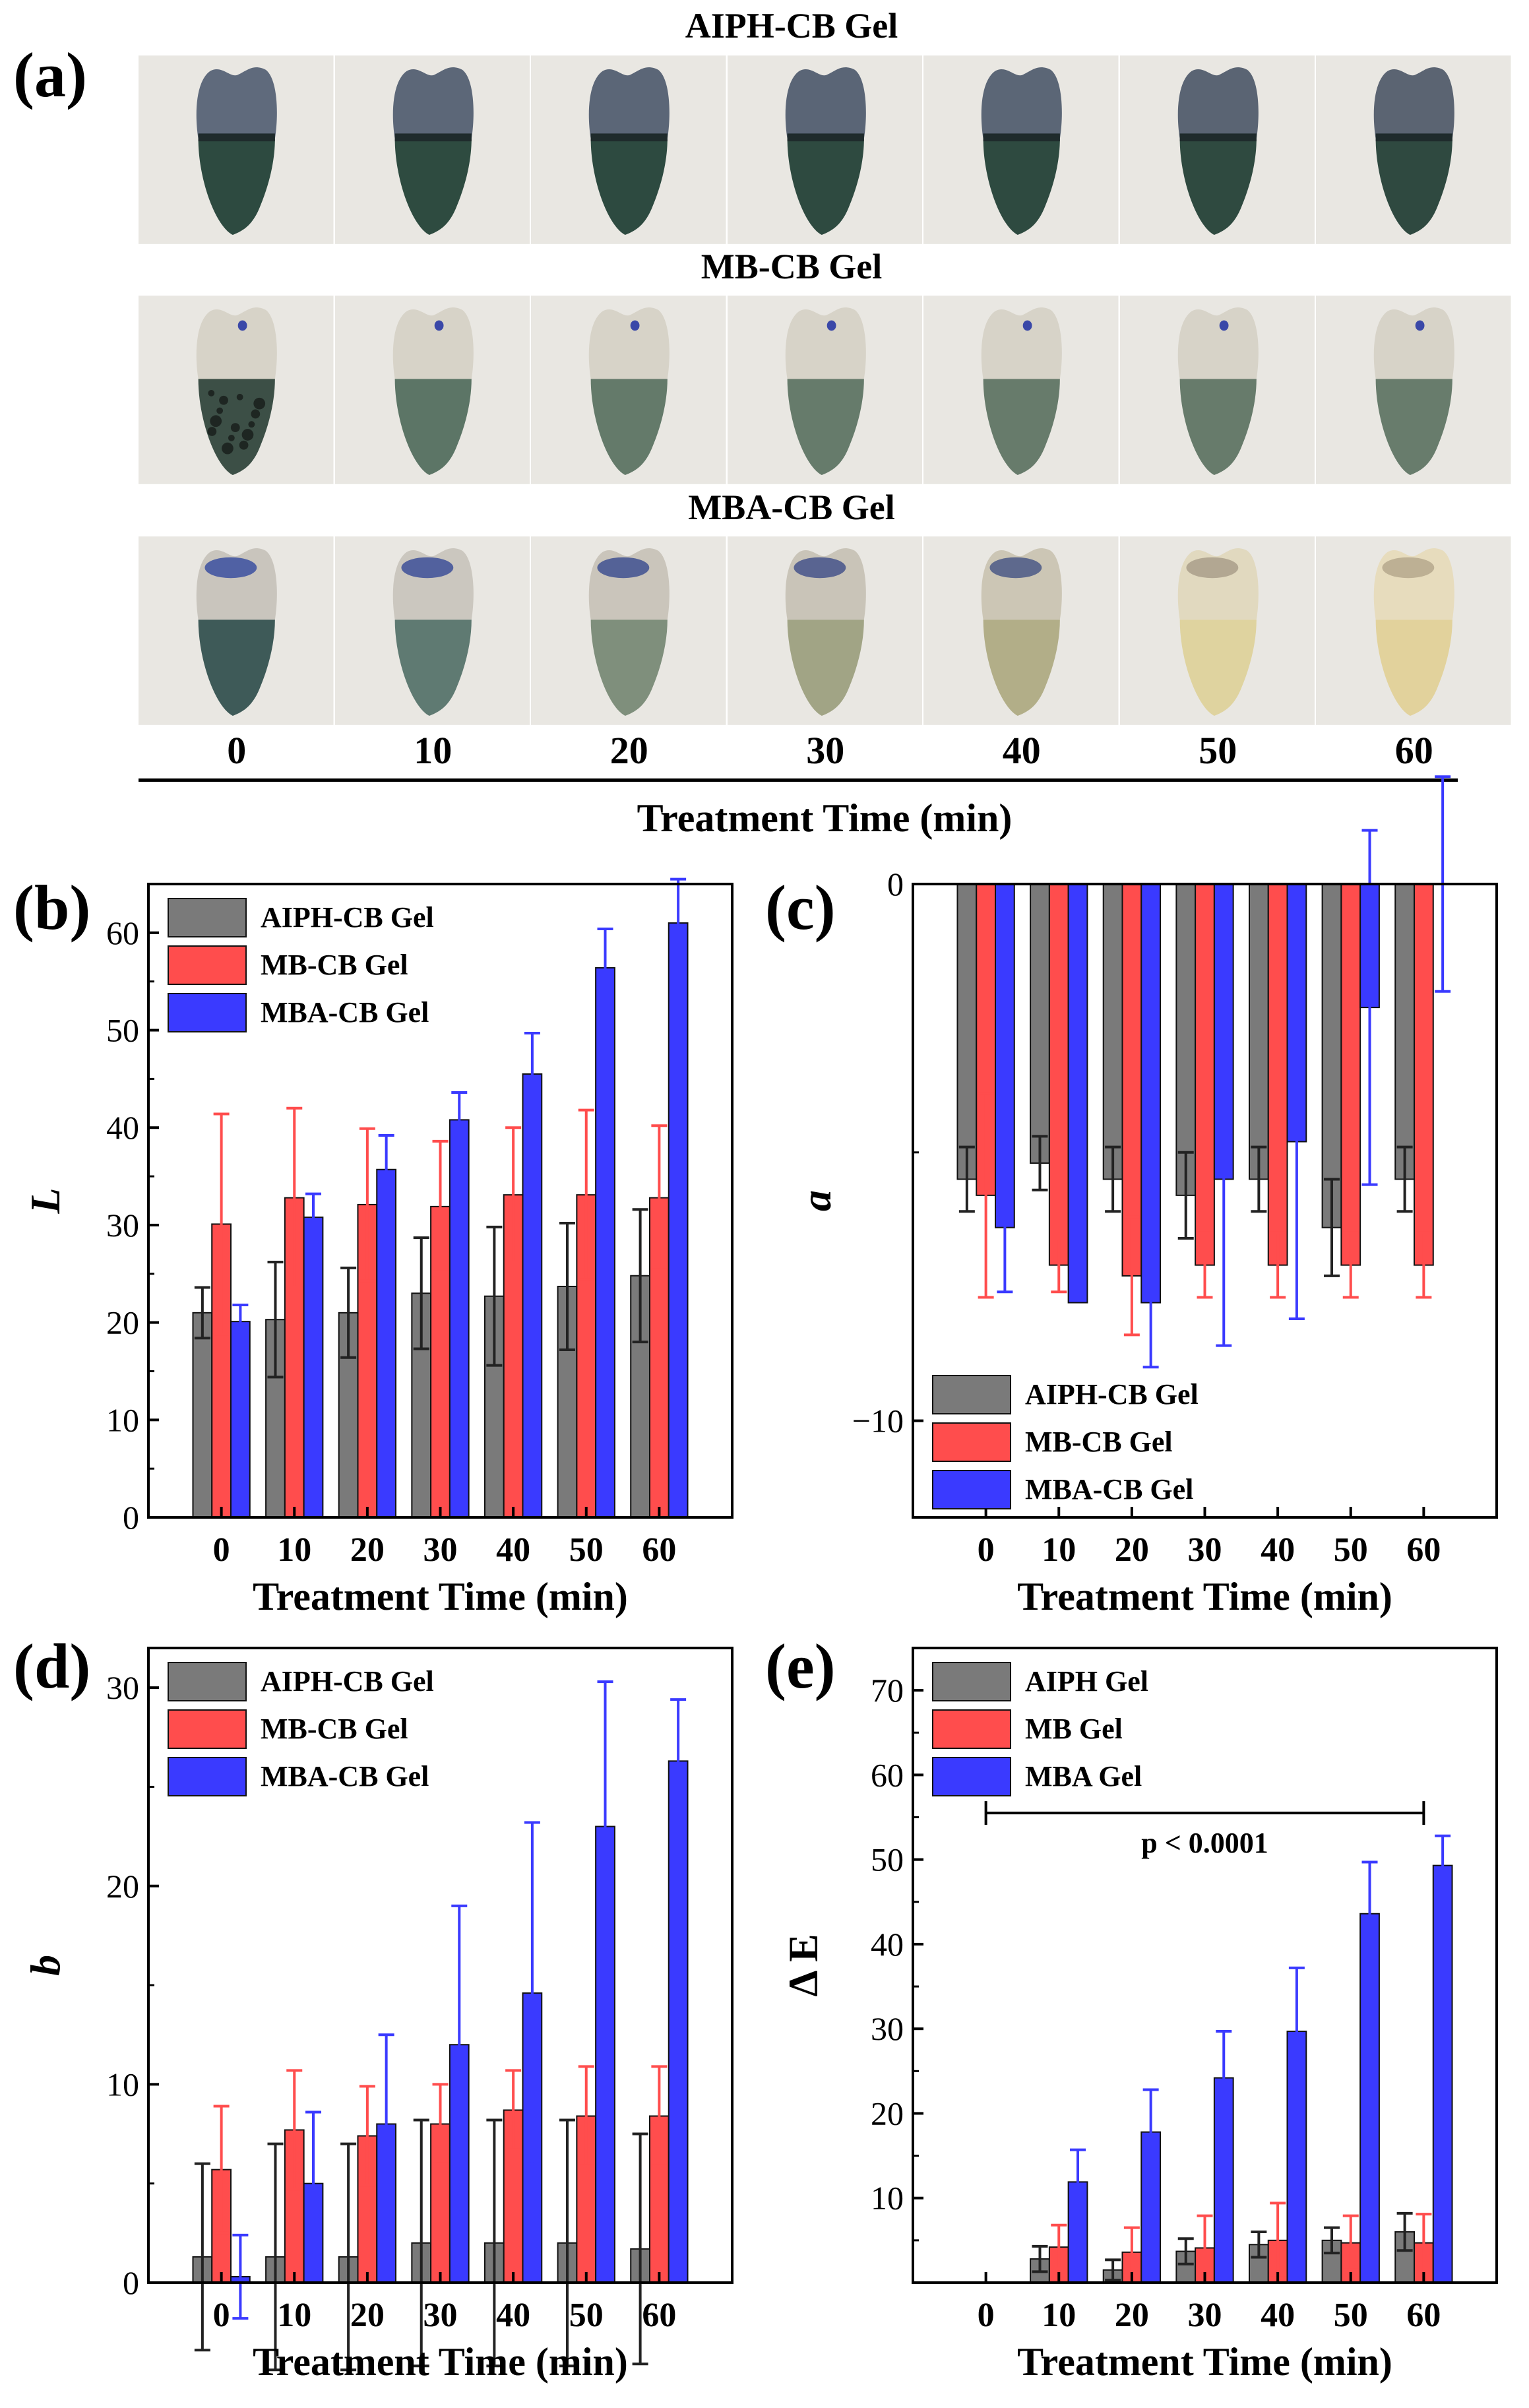  I want to click on y-tick-label: 20, so click(122, 1886).